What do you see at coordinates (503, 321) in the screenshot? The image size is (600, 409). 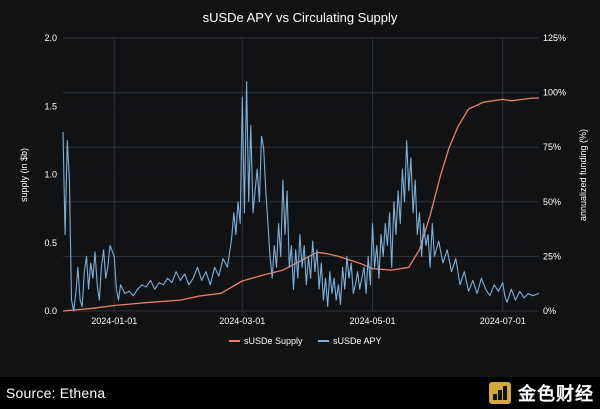 I see `x-tick-label: 2024-07-01` at bounding box center [503, 321].